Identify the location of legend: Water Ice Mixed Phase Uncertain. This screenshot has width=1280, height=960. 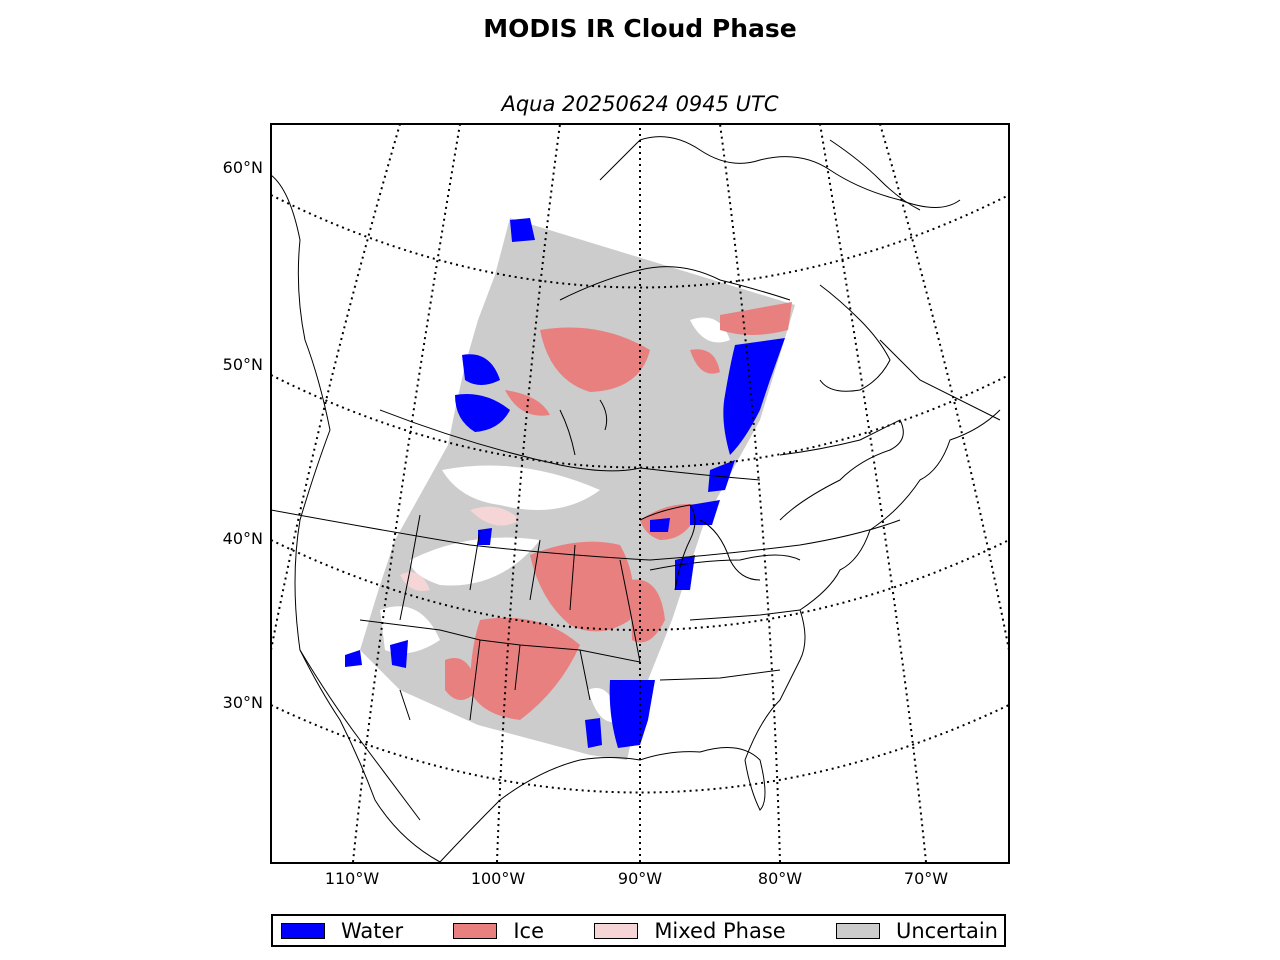
(638, 930).